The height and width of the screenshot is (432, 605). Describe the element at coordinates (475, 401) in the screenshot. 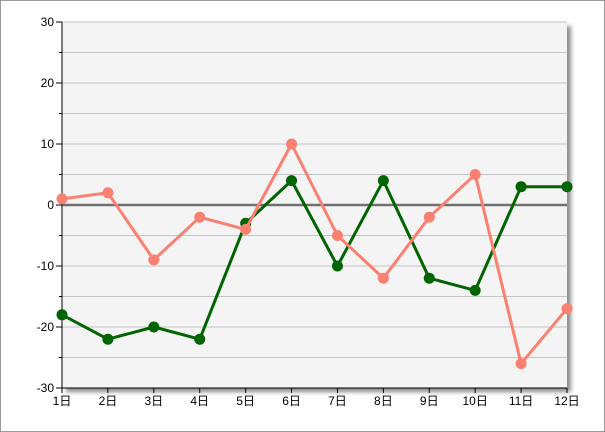

I see `x-tick-label: 10日` at that location.